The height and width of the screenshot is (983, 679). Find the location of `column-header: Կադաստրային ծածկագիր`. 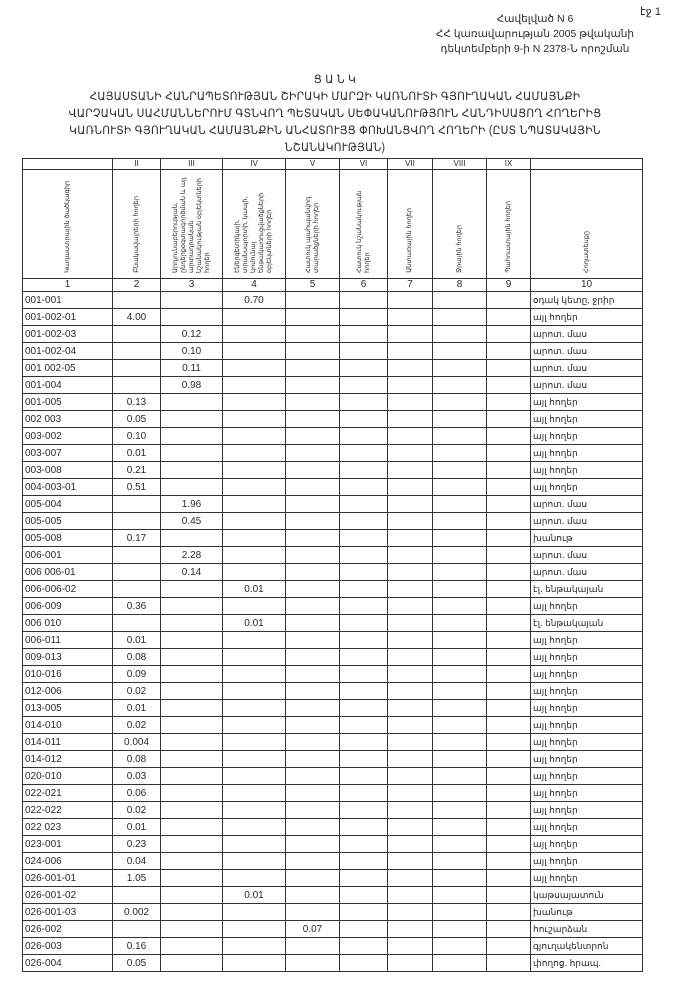

column-header: Կադաստրային ծածկագիր is located at coordinates (67, 224).